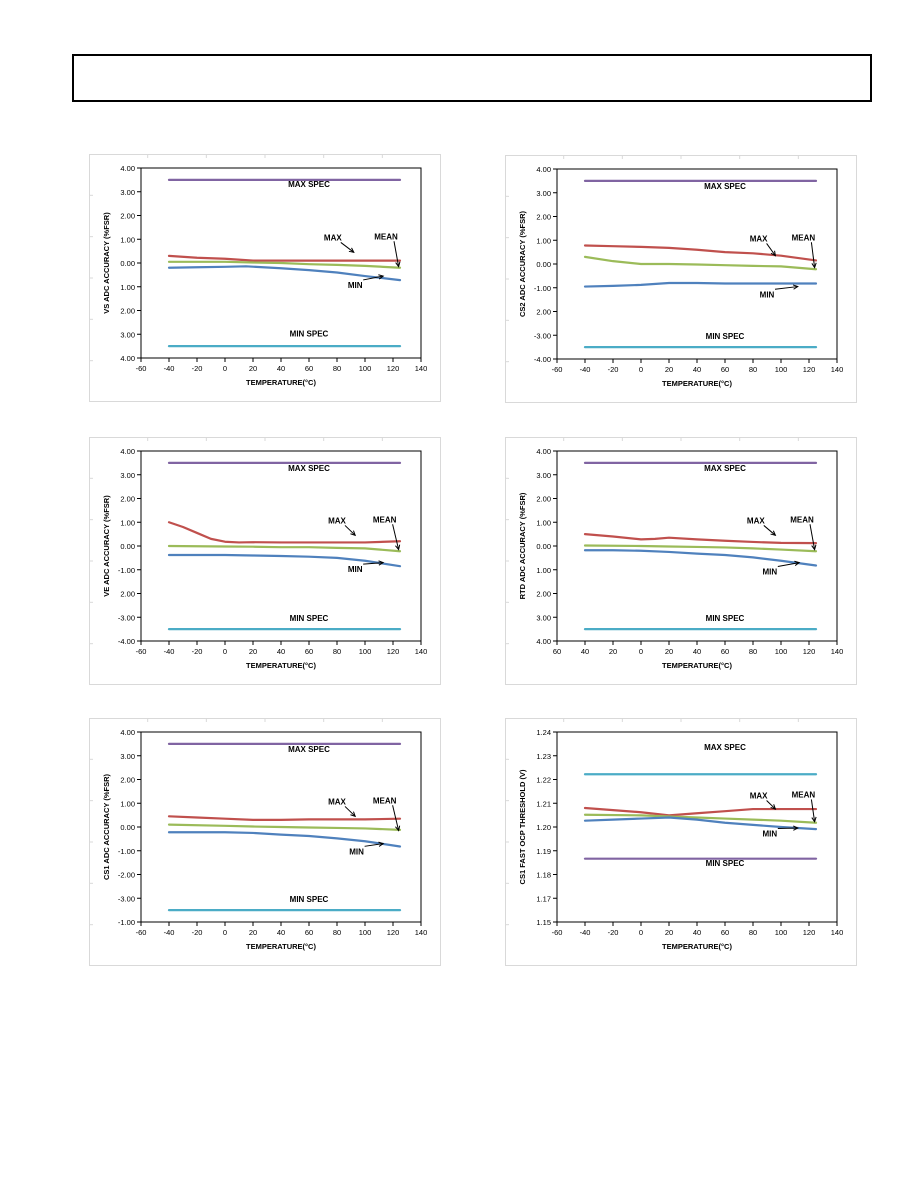 This screenshot has width=918, height=1188. What do you see at coordinates (681, 842) in the screenshot?
I see `chart-frame` at bounding box center [681, 842].